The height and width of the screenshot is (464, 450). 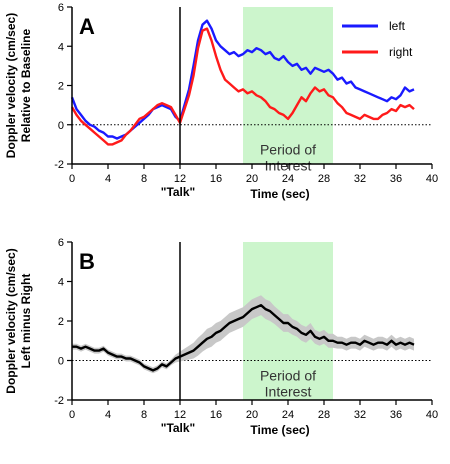 What do you see at coordinates (26, 321) in the screenshot?
I see `y-axis-label-line2: Left minus Right` at bounding box center [26, 321].